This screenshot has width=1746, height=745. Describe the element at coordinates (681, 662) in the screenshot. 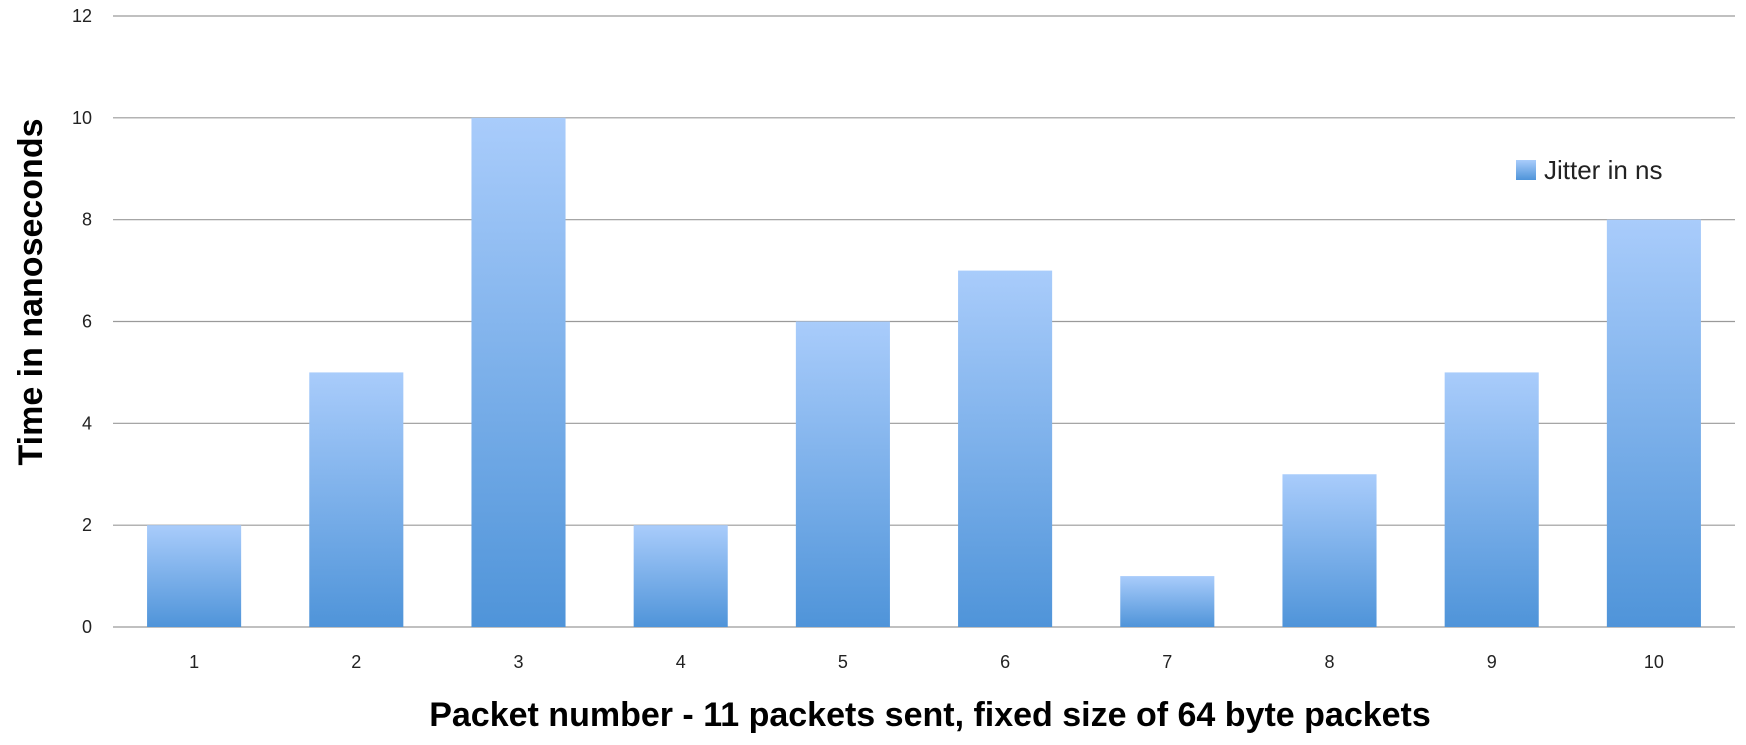

I see `x-tick-label: 4` at that location.